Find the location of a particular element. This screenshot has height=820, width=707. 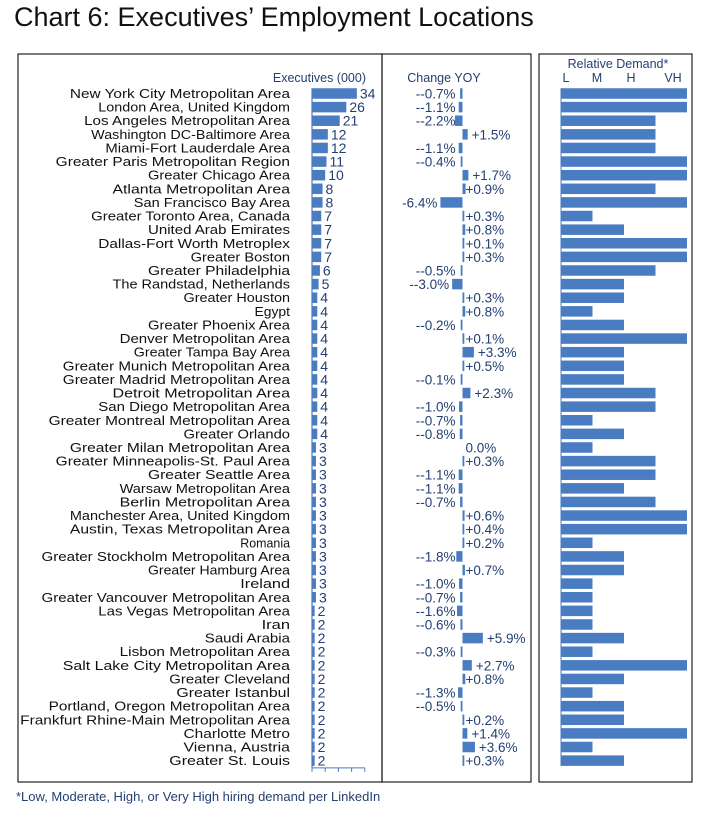

change-value-label: --0.4% is located at coordinates (436, 162).